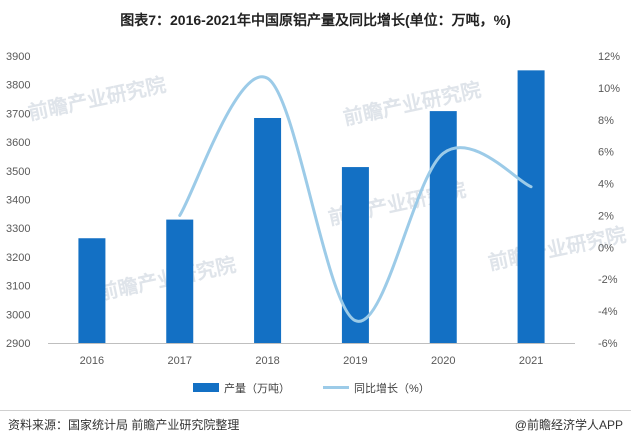  Describe the element at coordinates (311, 388) in the screenshot. I see `legend: 产量（万吨） 同比增长（%）` at that location.